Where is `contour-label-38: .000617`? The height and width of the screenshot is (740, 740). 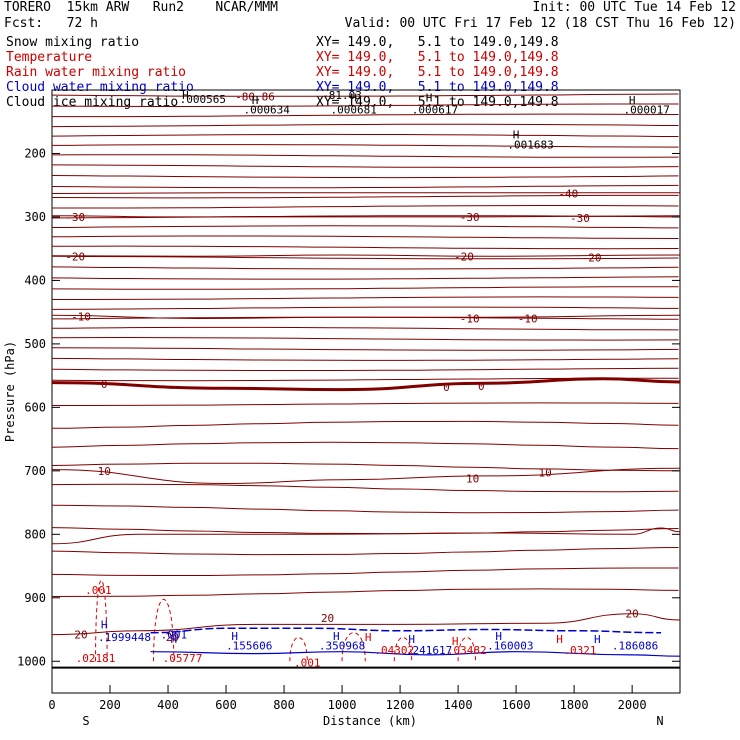 contour-label-38: .000617 is located at coordinates (435, 110).